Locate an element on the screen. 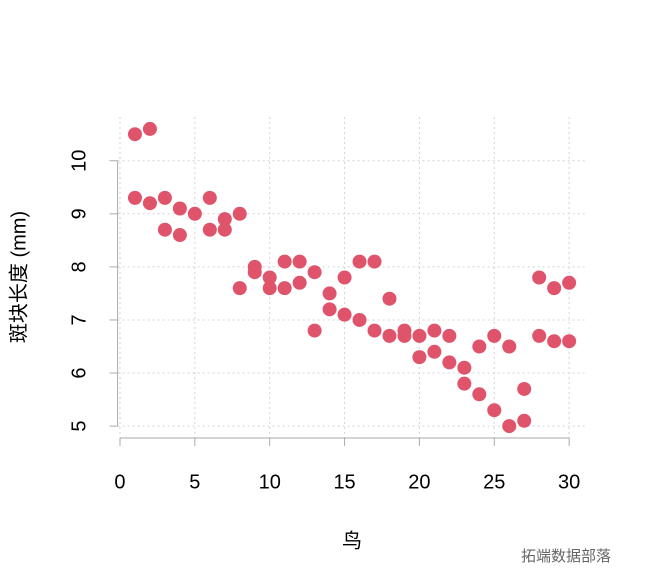  x-tick-label: 25 is located at coordinates (494, 482).